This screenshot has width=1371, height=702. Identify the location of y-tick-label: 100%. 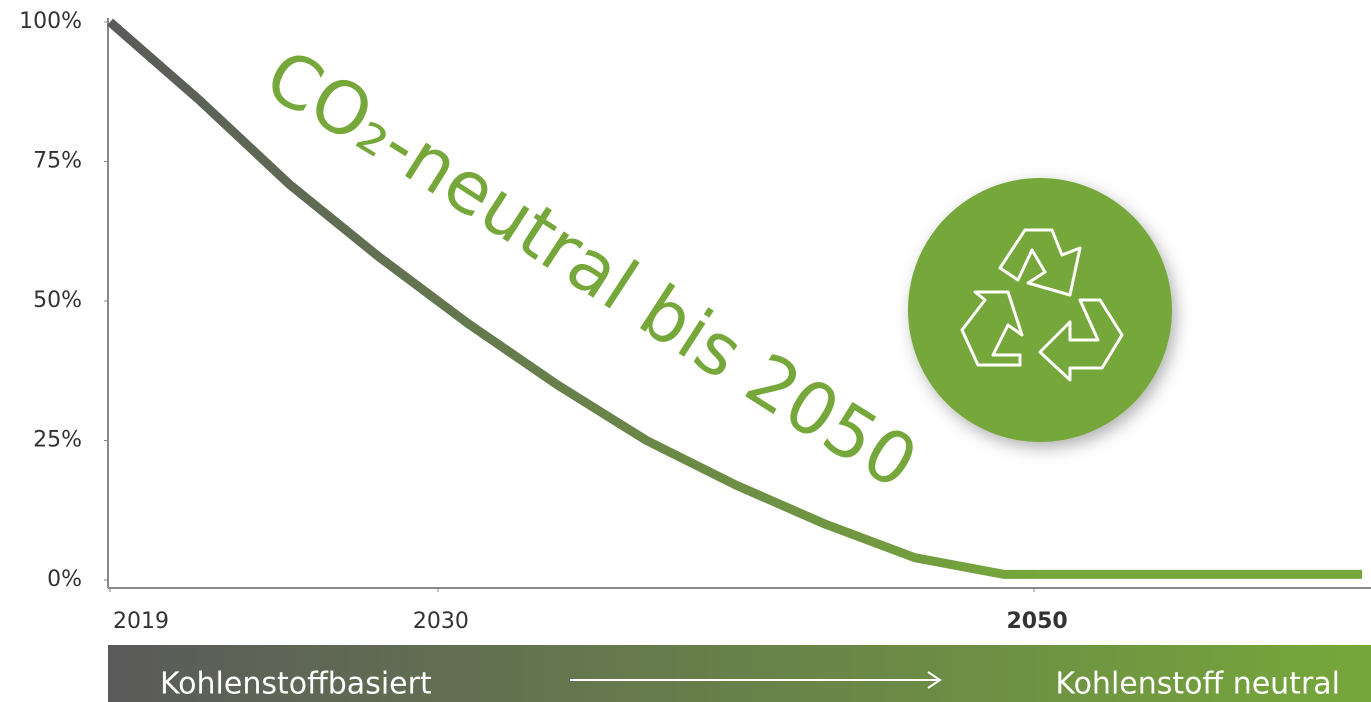
(50, 21).